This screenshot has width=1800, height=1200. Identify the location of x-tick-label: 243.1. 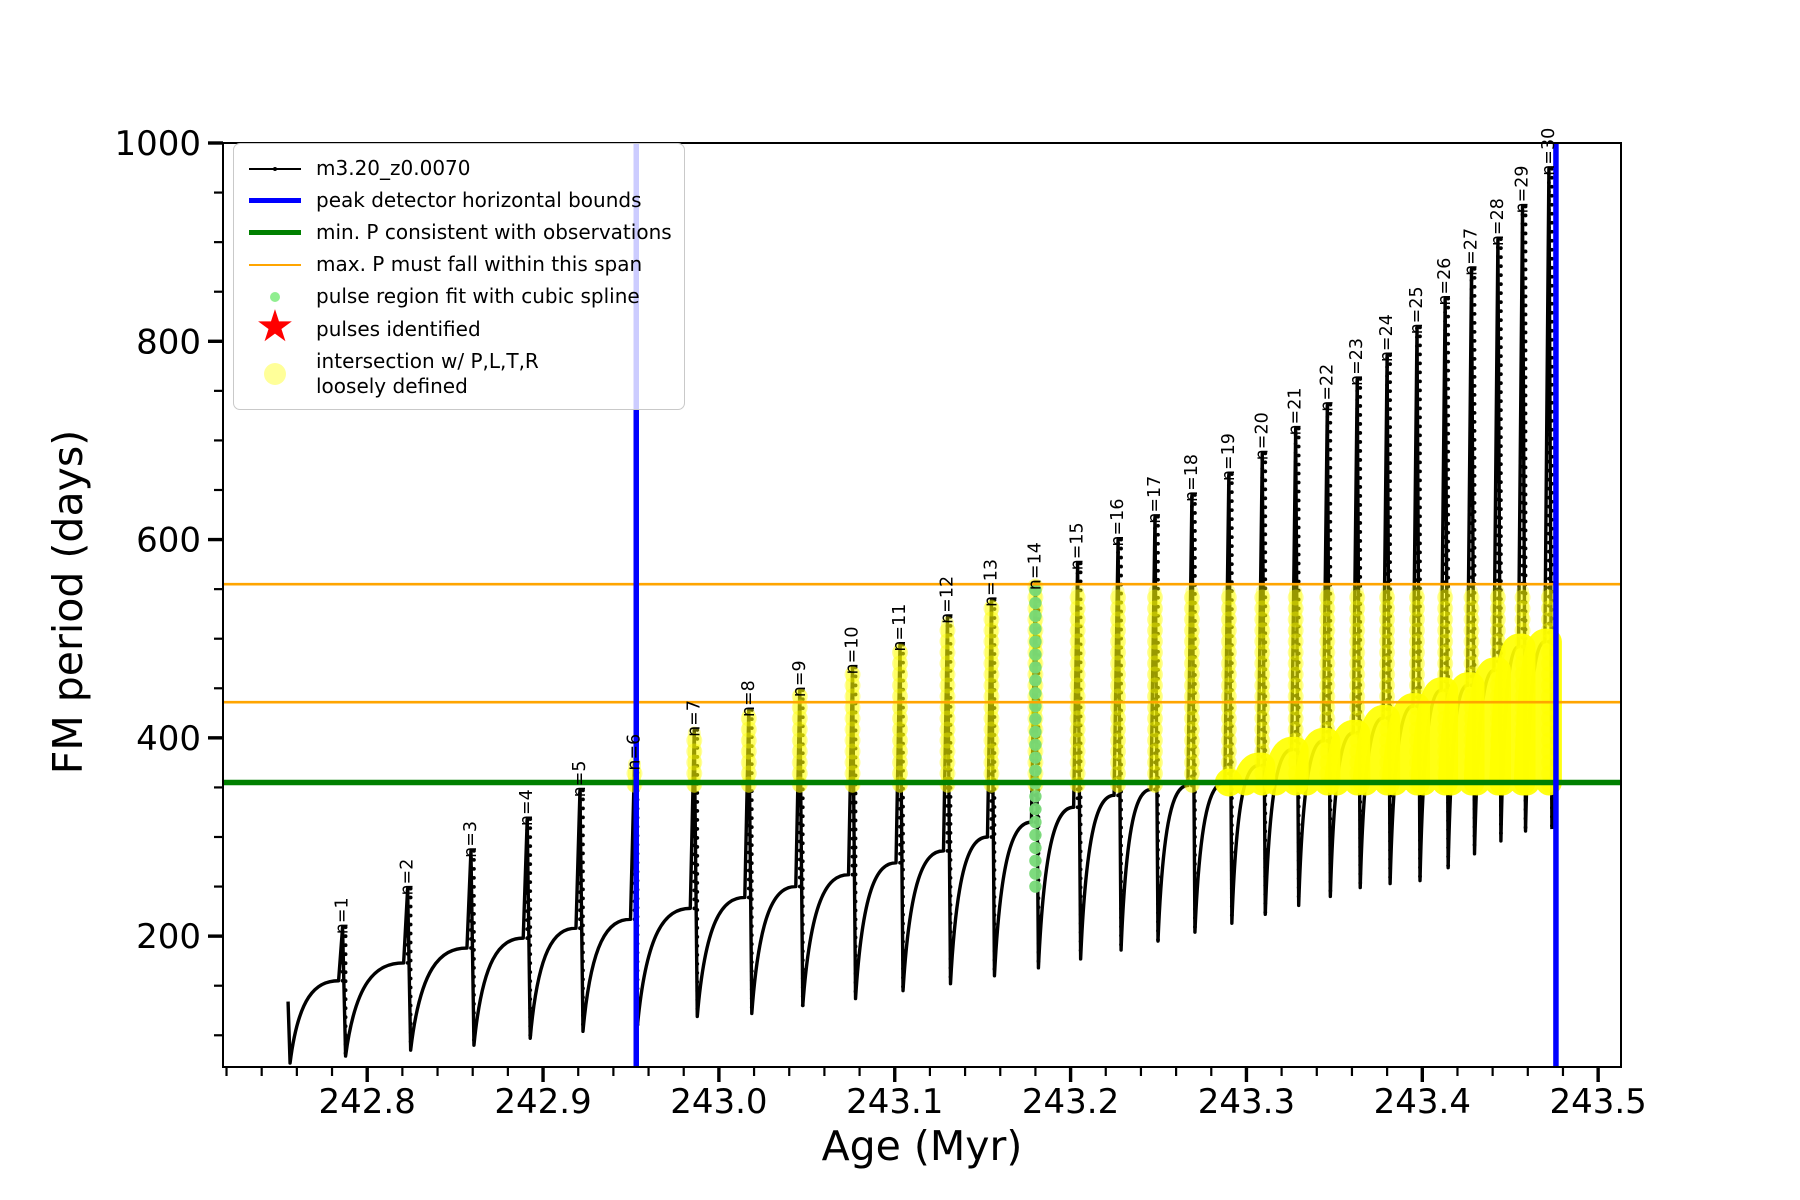
(894, 1102).